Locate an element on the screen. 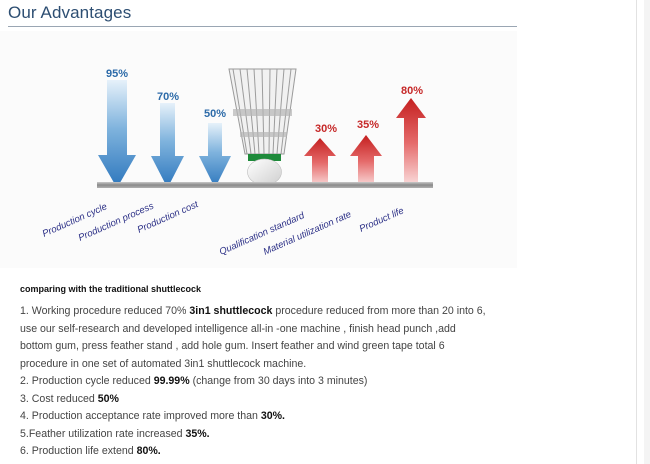  percent-production-process: 70% is located at coordinates (168, 97).